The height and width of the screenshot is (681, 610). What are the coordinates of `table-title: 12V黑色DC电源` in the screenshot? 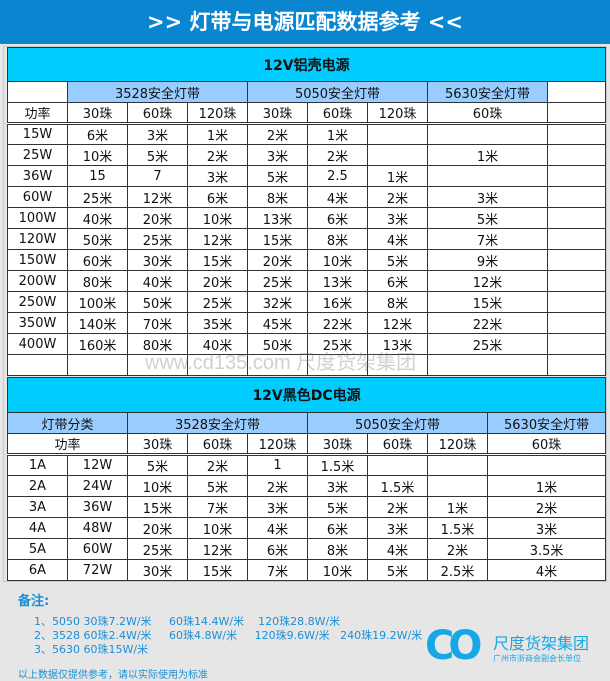 It's located at (306, 395).